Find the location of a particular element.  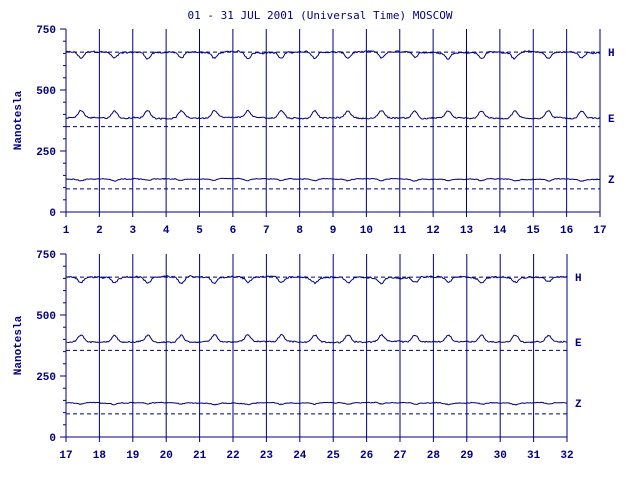

x-tick-label: 6 is located at coordinates (233, 231).